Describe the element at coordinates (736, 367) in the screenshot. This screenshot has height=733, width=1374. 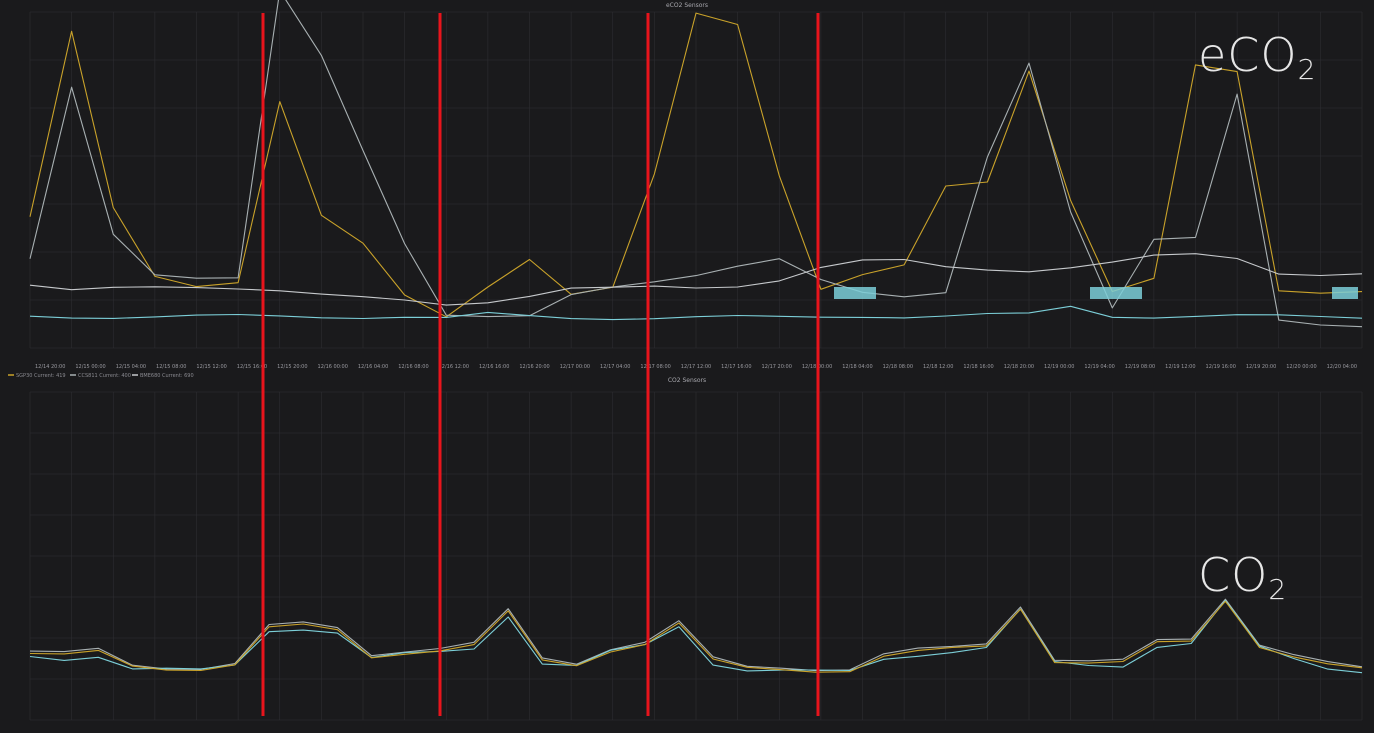
I see `x-tick-label: 12/17 16:00` at that location.